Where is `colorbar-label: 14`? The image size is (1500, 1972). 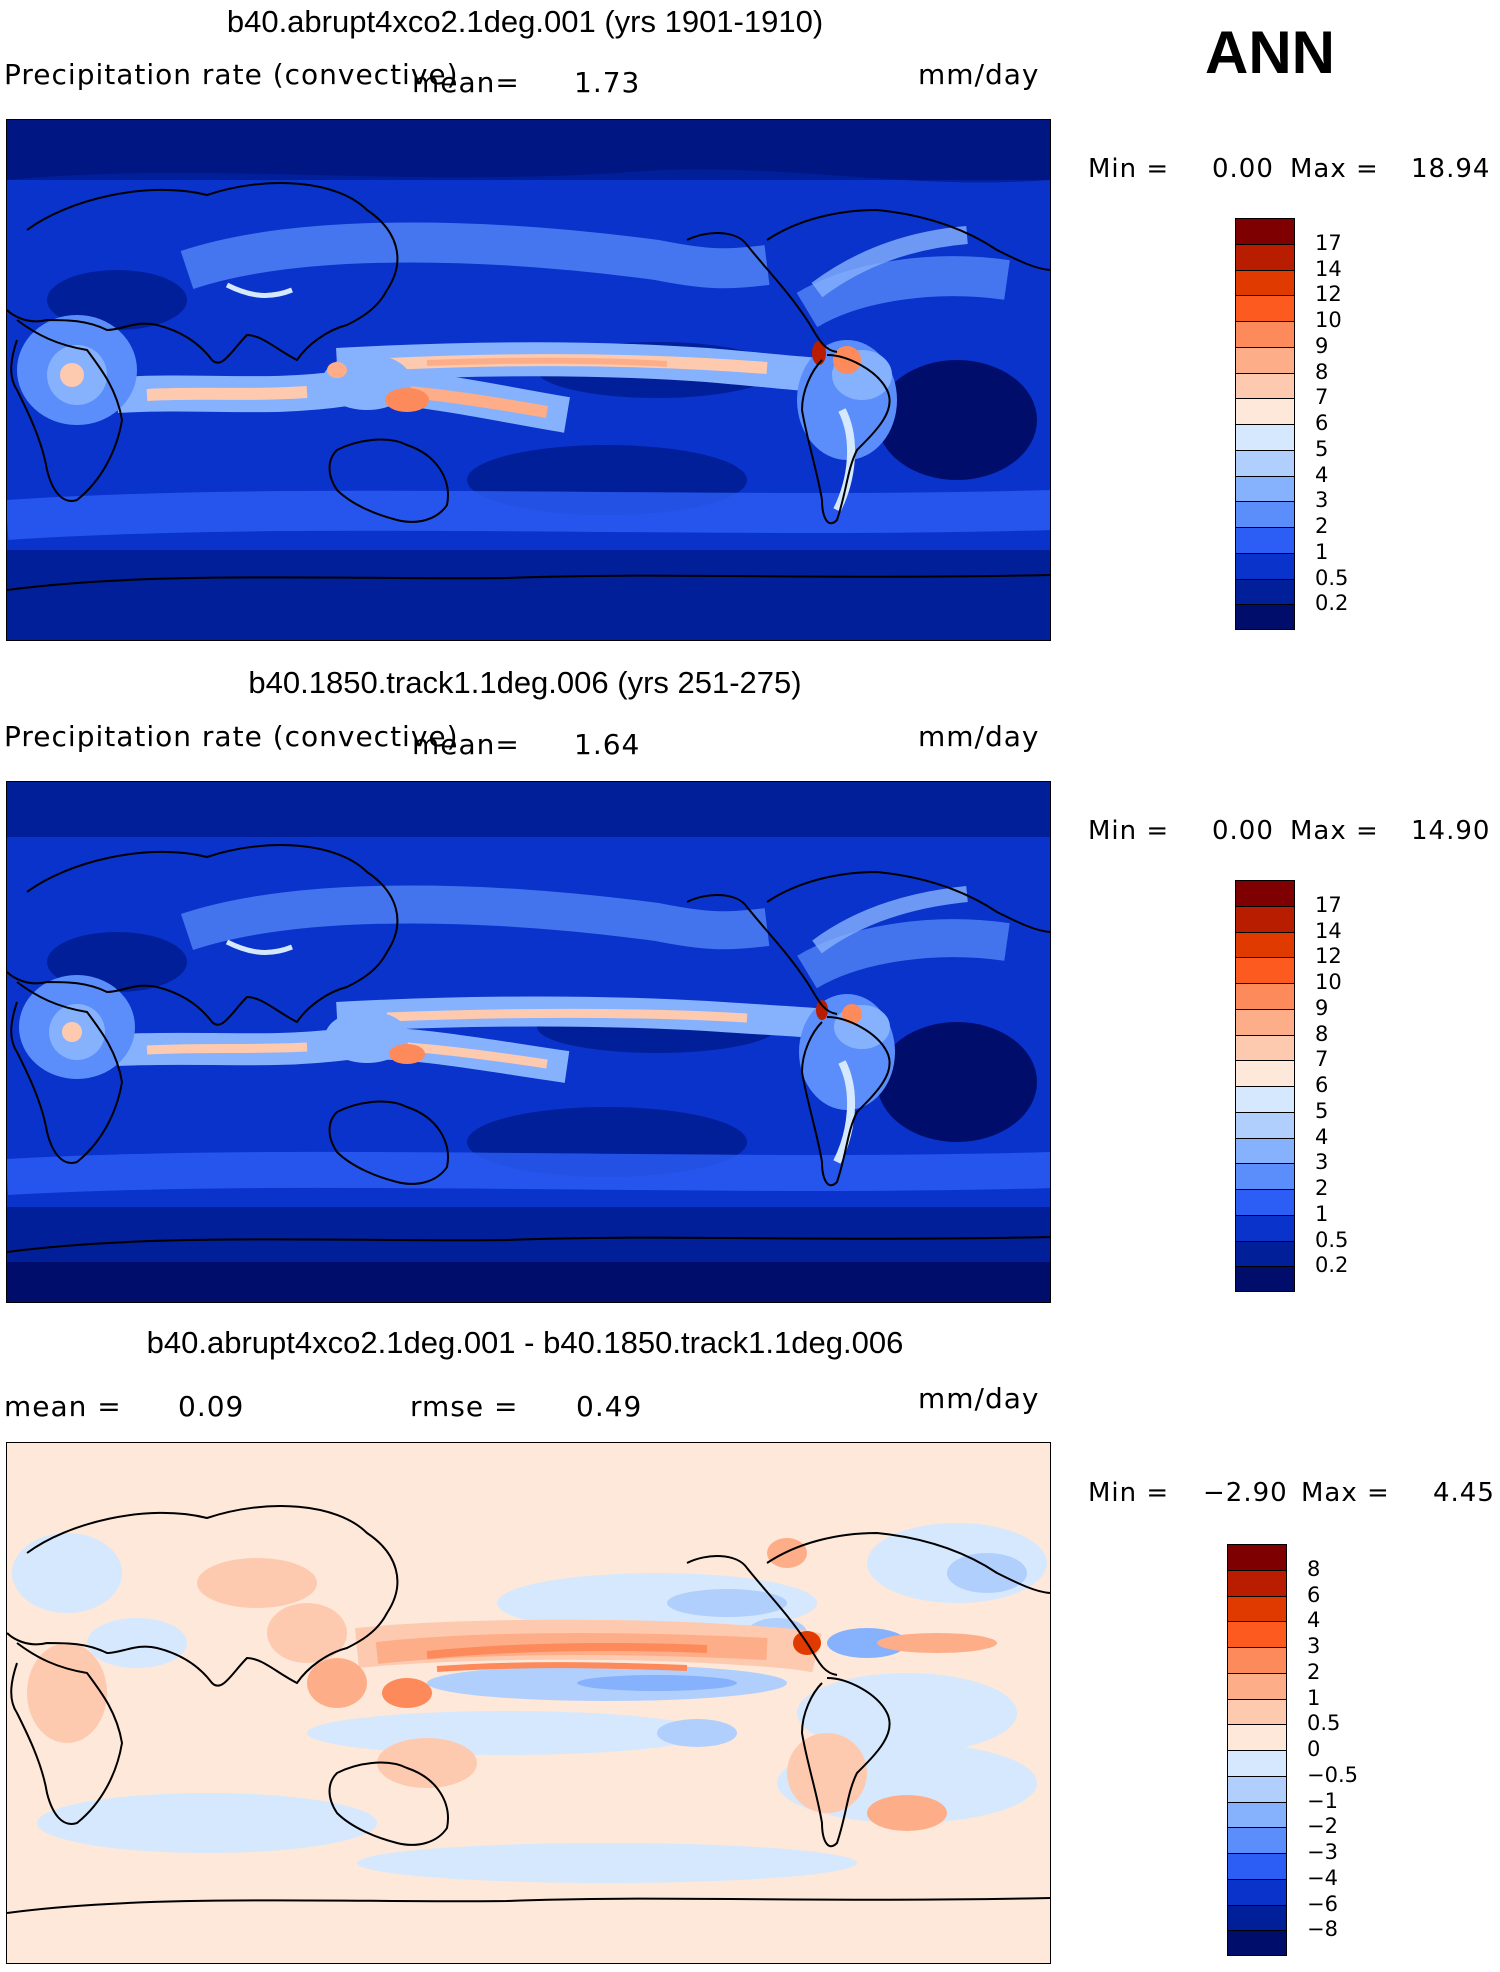
colorbar-label: 14 is located at coordinates (1328, 930).